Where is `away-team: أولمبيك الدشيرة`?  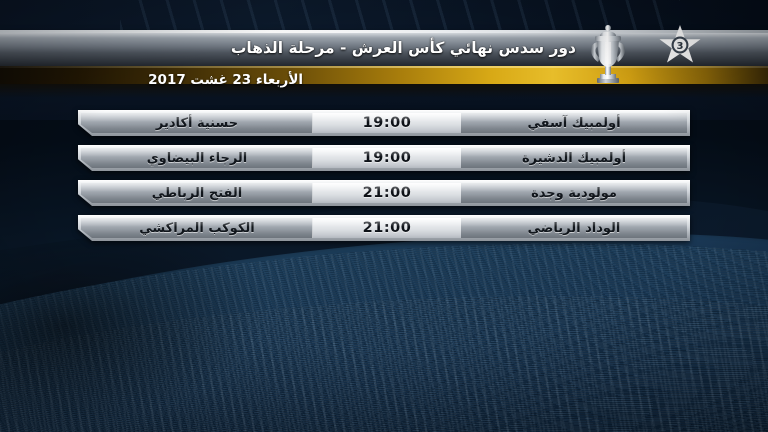
away-team: أولمبيك الدشيرة is located at coordinates (574, 158).